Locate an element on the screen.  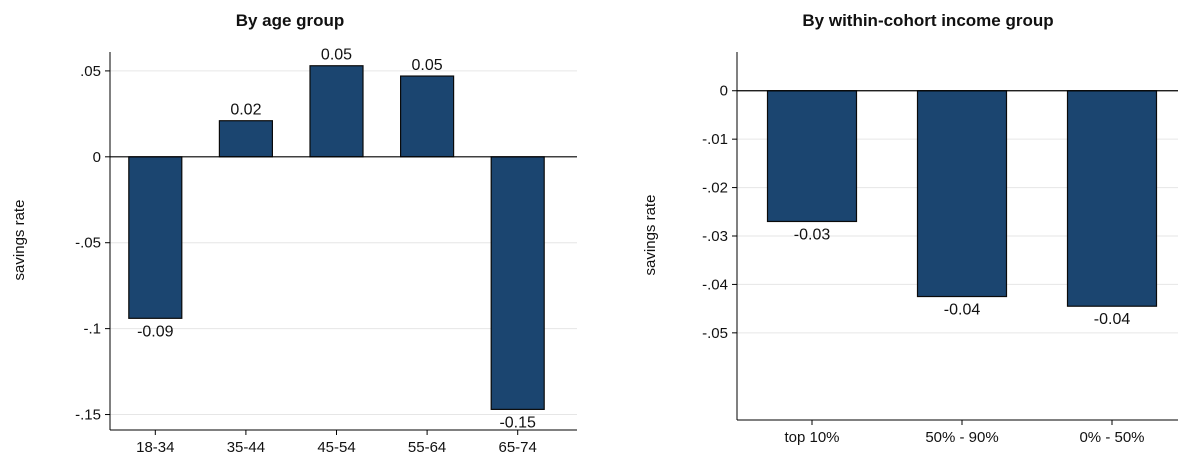
y-tick-label: -.04 is located at coordinates (715, 284).